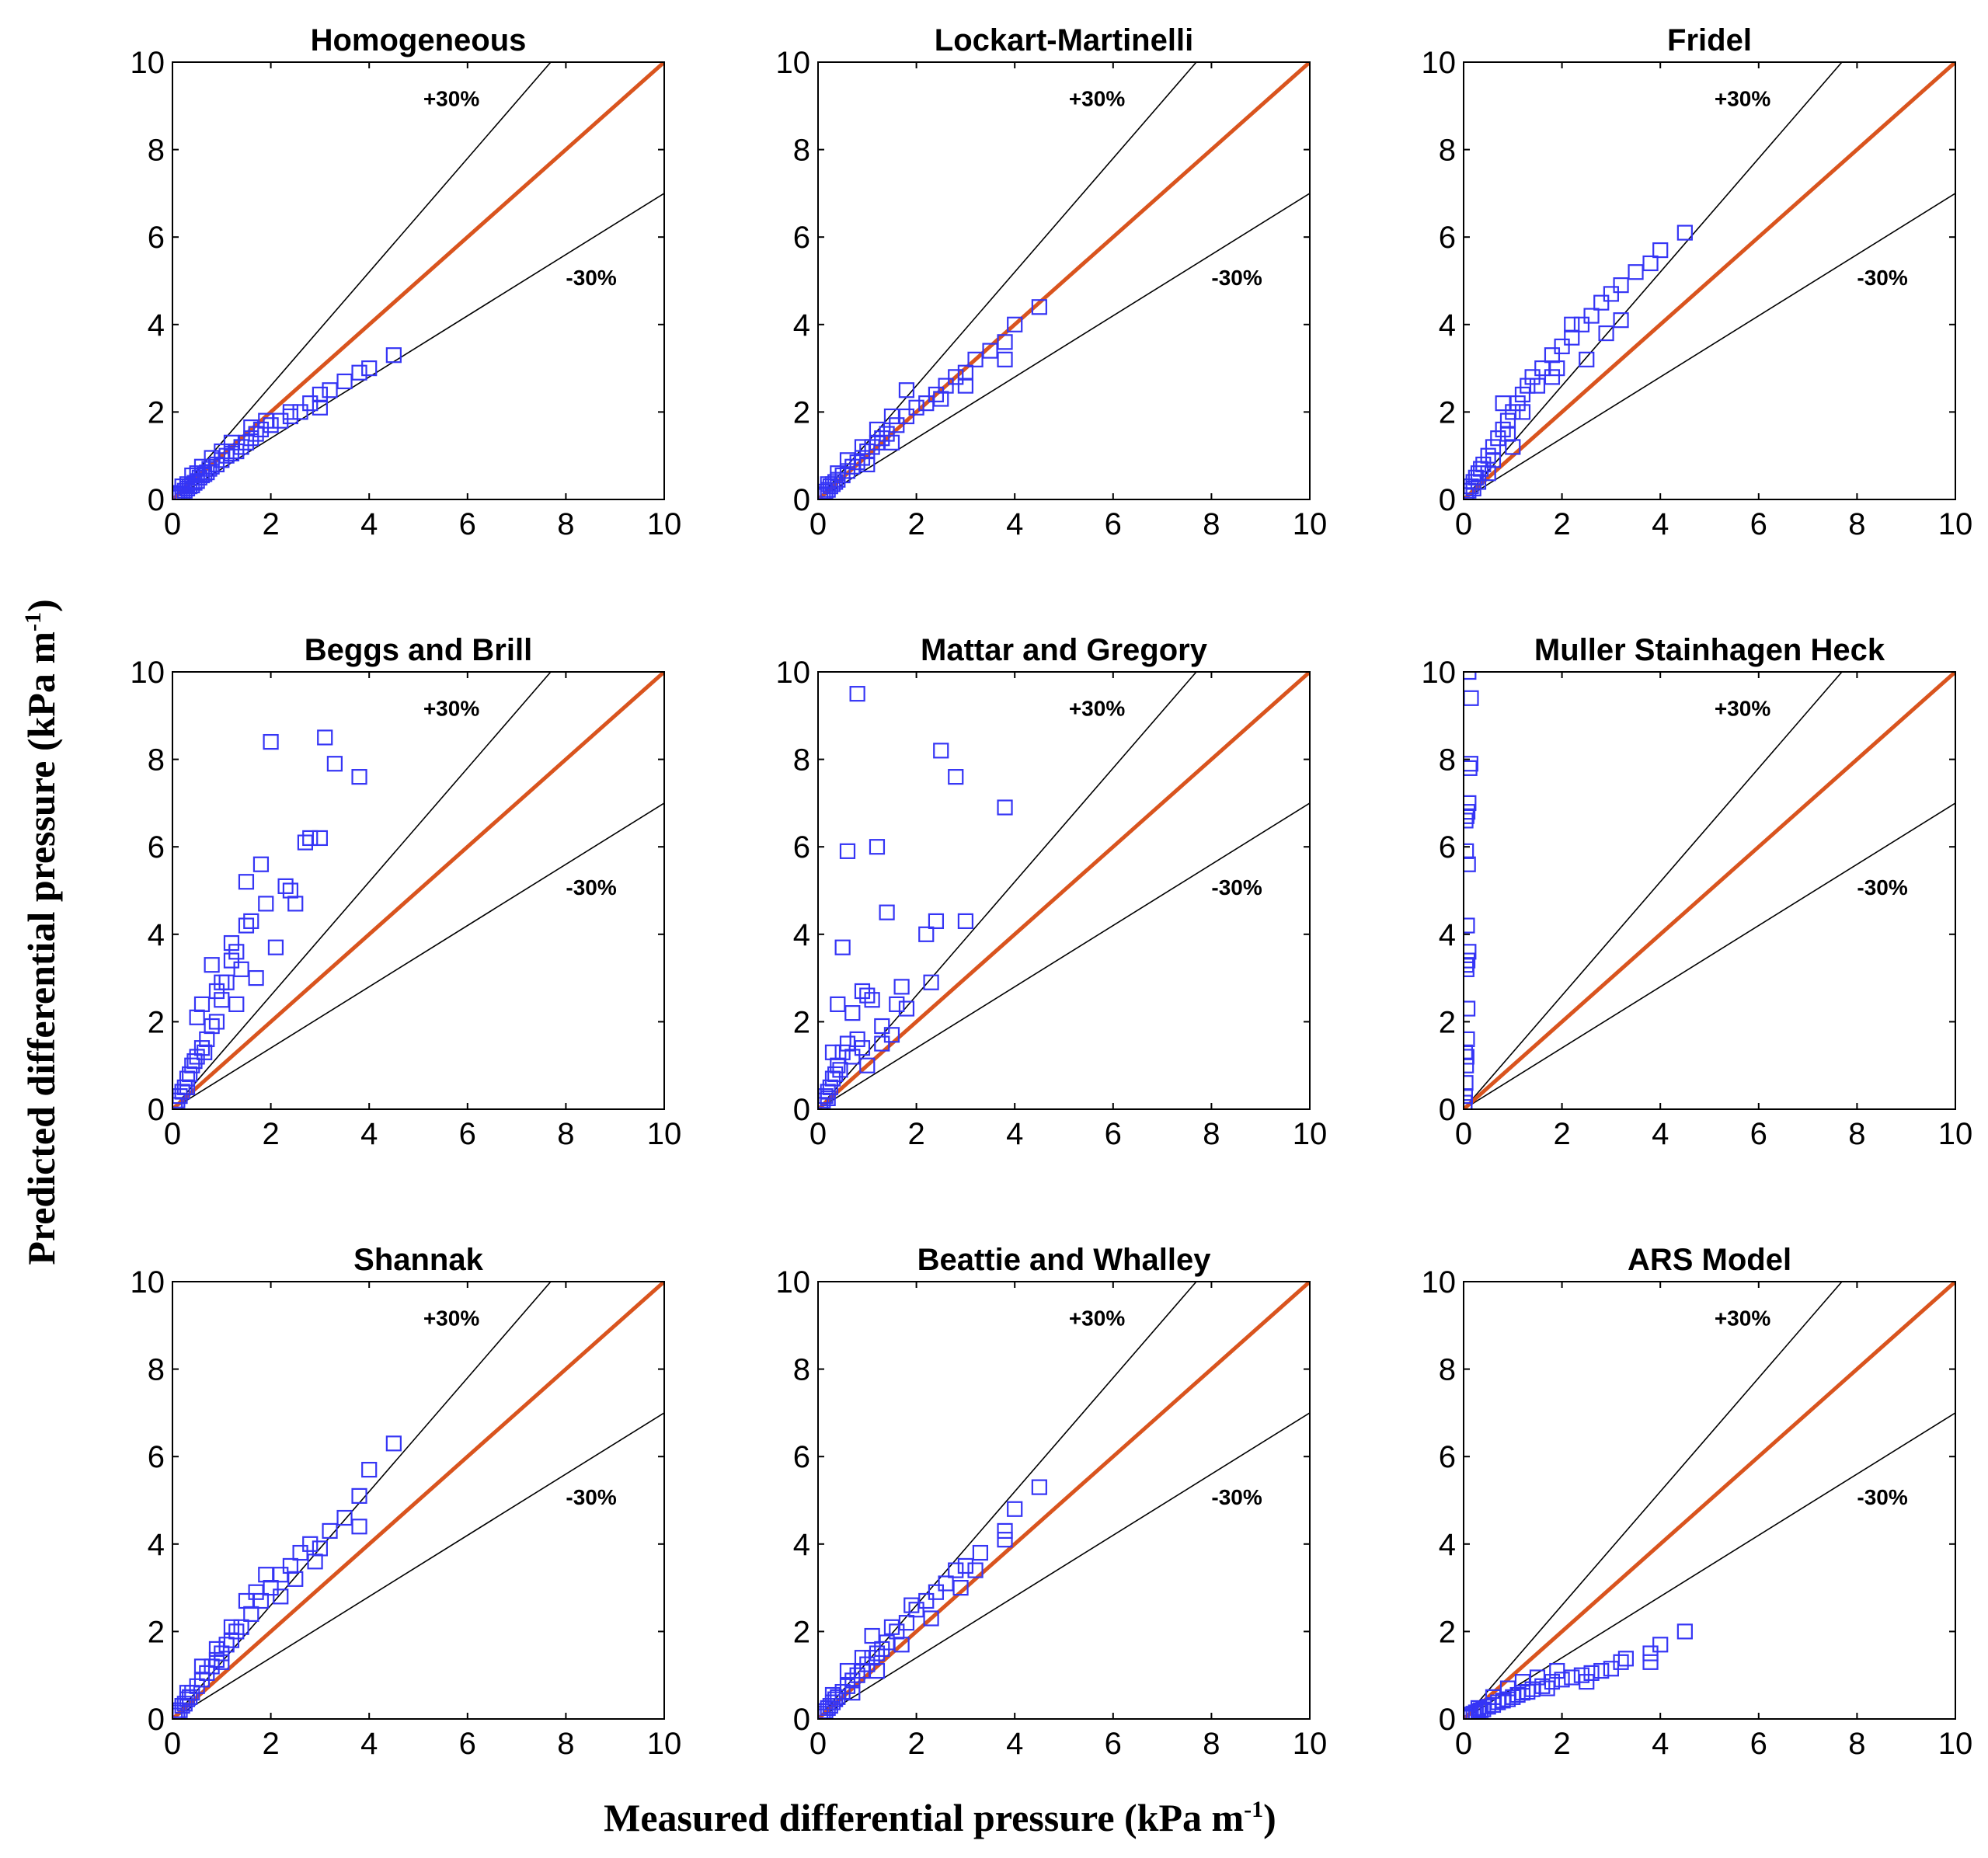 This screenshot has height=1858, width=1988. What do you see at coordinates (1710, 40) in the screenshot?
I see `panel-title: Fridel` at bounding box center [1710, 40].